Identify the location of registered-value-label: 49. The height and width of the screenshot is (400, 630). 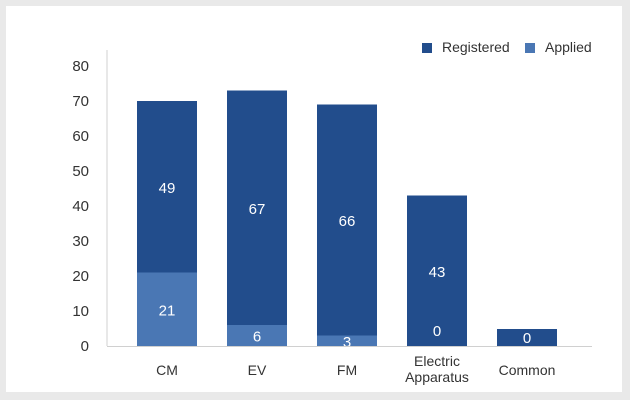
(167, 188).